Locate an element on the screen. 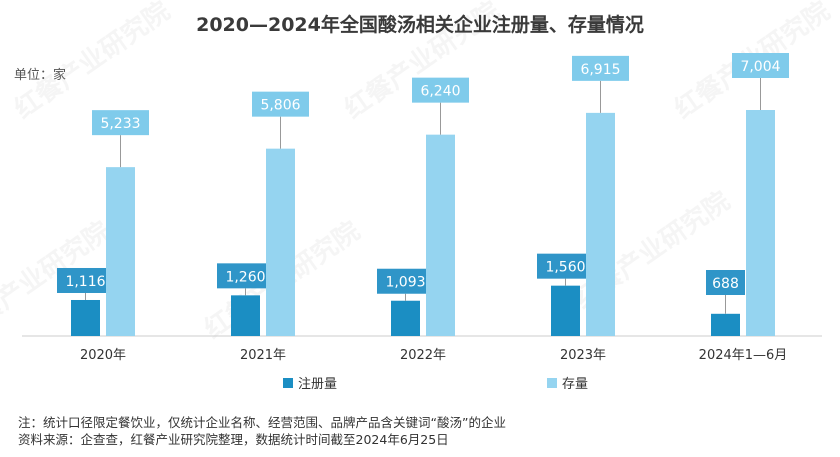  data-label: 6,915 is located at coordinates (600, 70).